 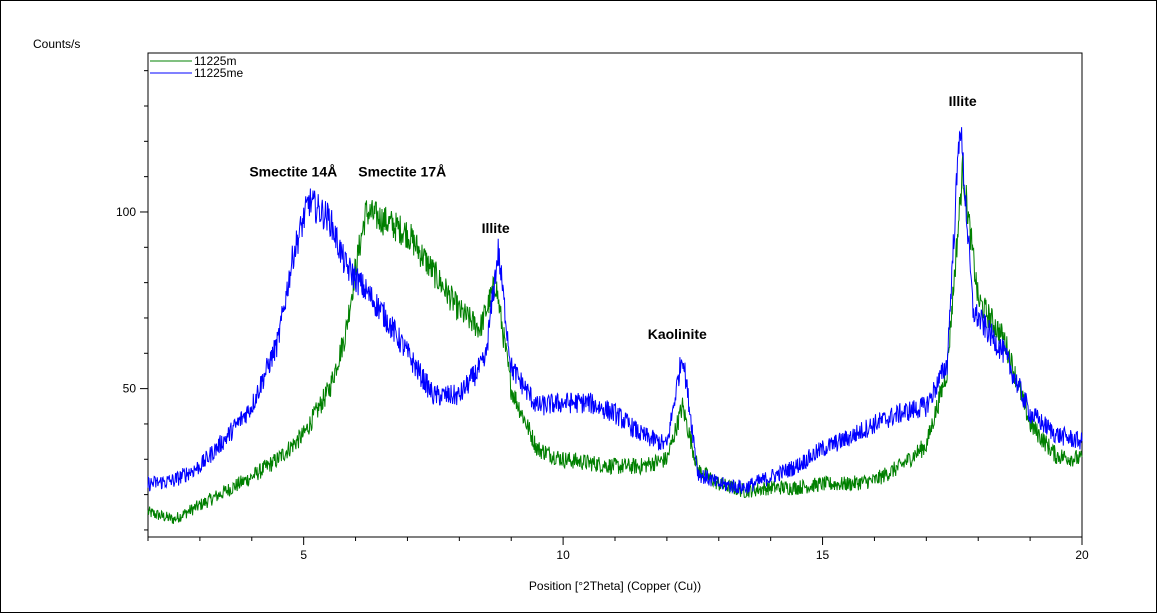 I want to click on peak-label: Smectite 17Å, so click(x=402, y=172).